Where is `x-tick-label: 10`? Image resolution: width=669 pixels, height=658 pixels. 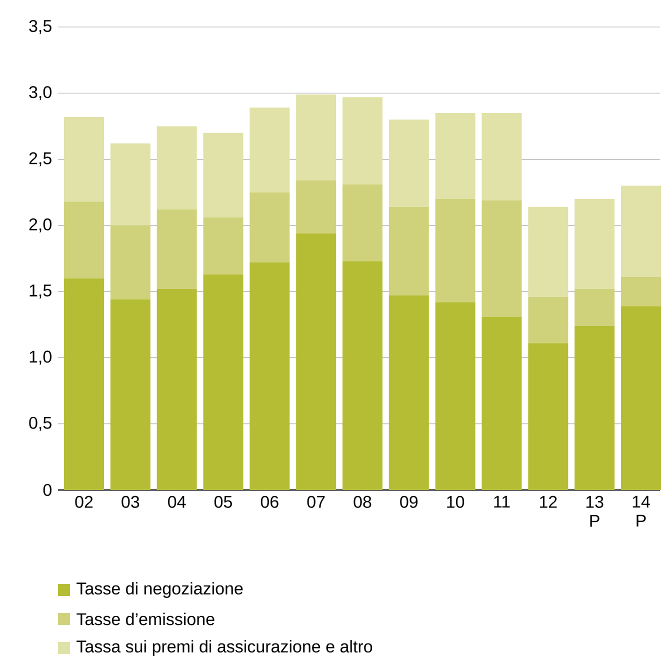 x-tick-label: 10 is located at coordinates (455, 502).